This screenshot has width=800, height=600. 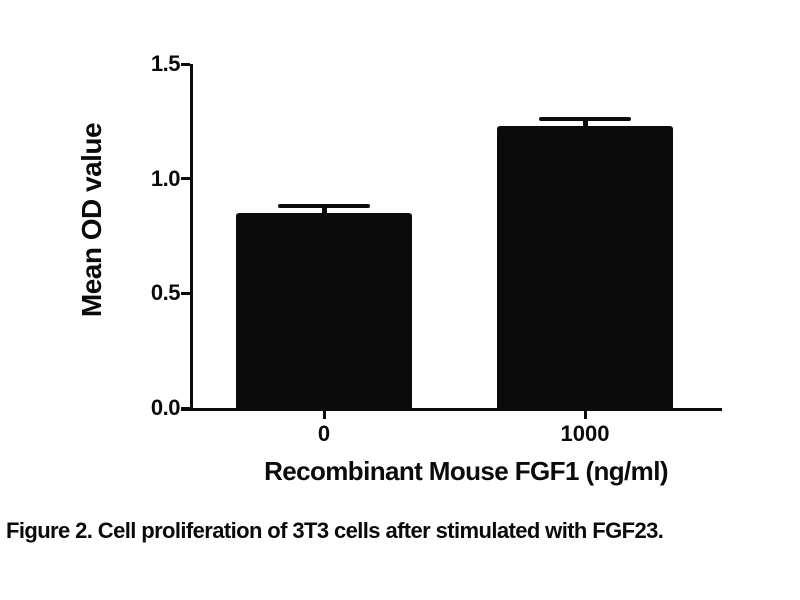 What do you see at coordinates (165, 63) in the screenshot?
I see `y-tick-label: 1.5` at bounding box center [165, 63].